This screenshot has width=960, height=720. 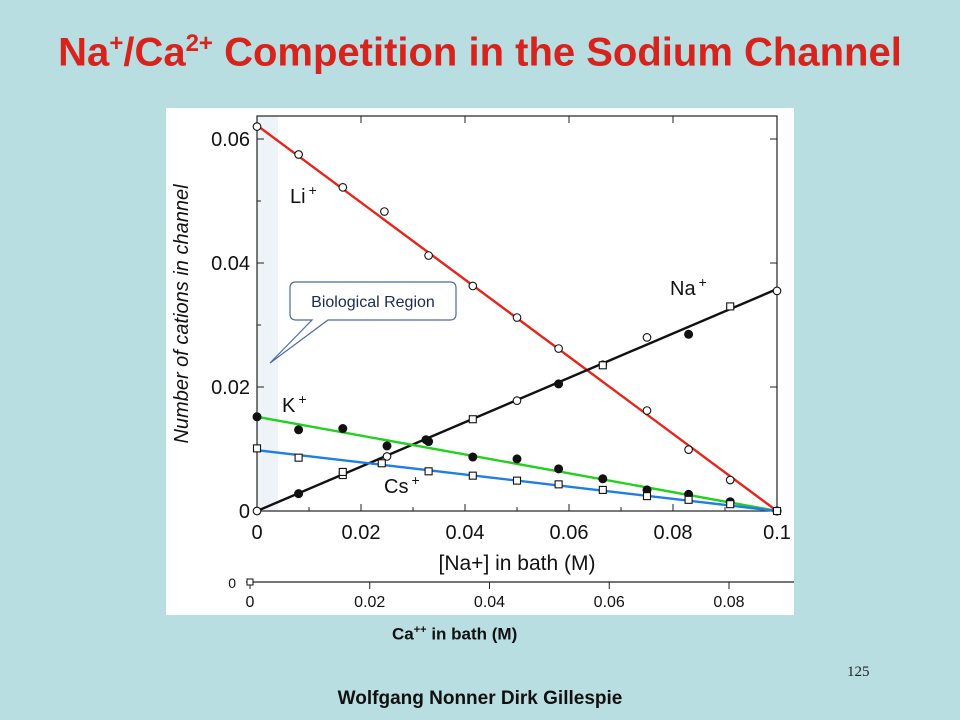 What do you see at coordinates (244, 512) in the screenshot?
I see `y-tick-label: 0` at bounding box center [244, 512].